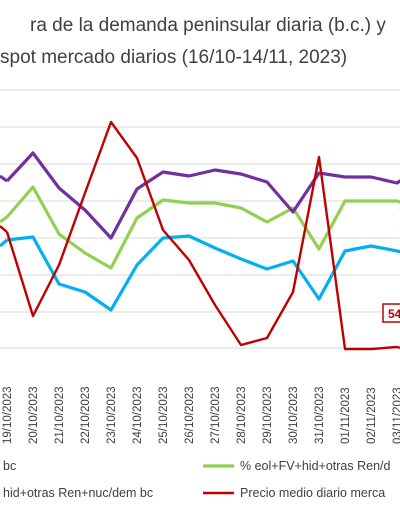 The height and width of the screenshot is (516, 400). Describe the element at coordinates (8, 415) in the screenshot. I see `x-tick-label: 19/10/2023` at that location.